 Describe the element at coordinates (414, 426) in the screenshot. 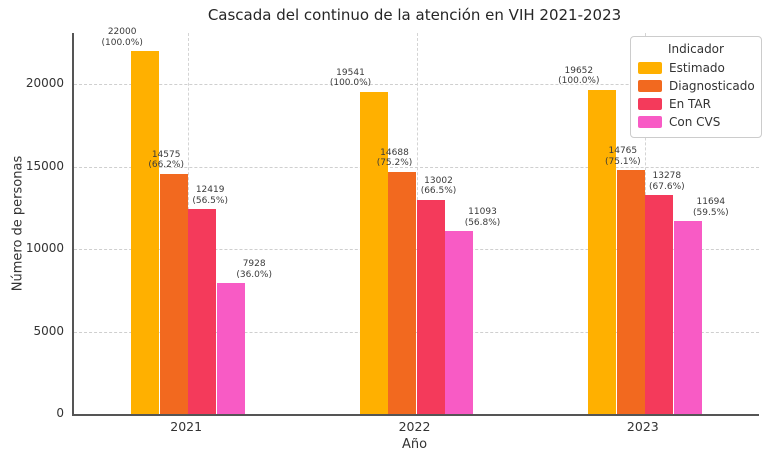

I see `x-tick-label: 2022` at that location.